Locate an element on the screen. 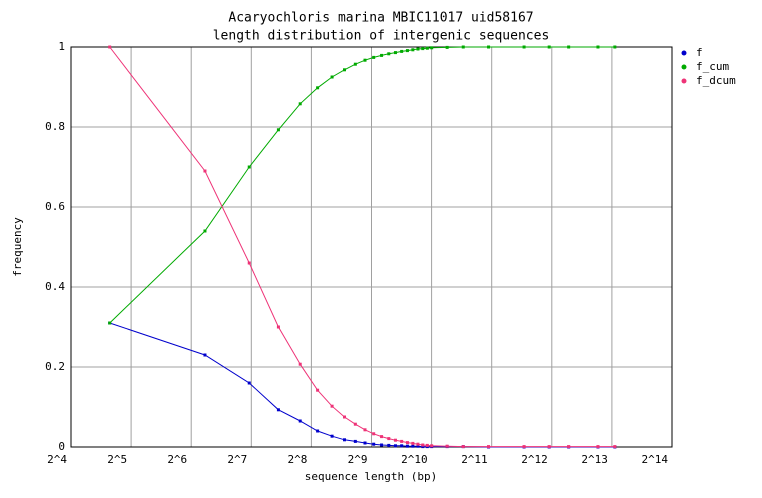 This screenshot has height=498, width=762. y-tick-label: 0 is located at coordinates (61, 446).